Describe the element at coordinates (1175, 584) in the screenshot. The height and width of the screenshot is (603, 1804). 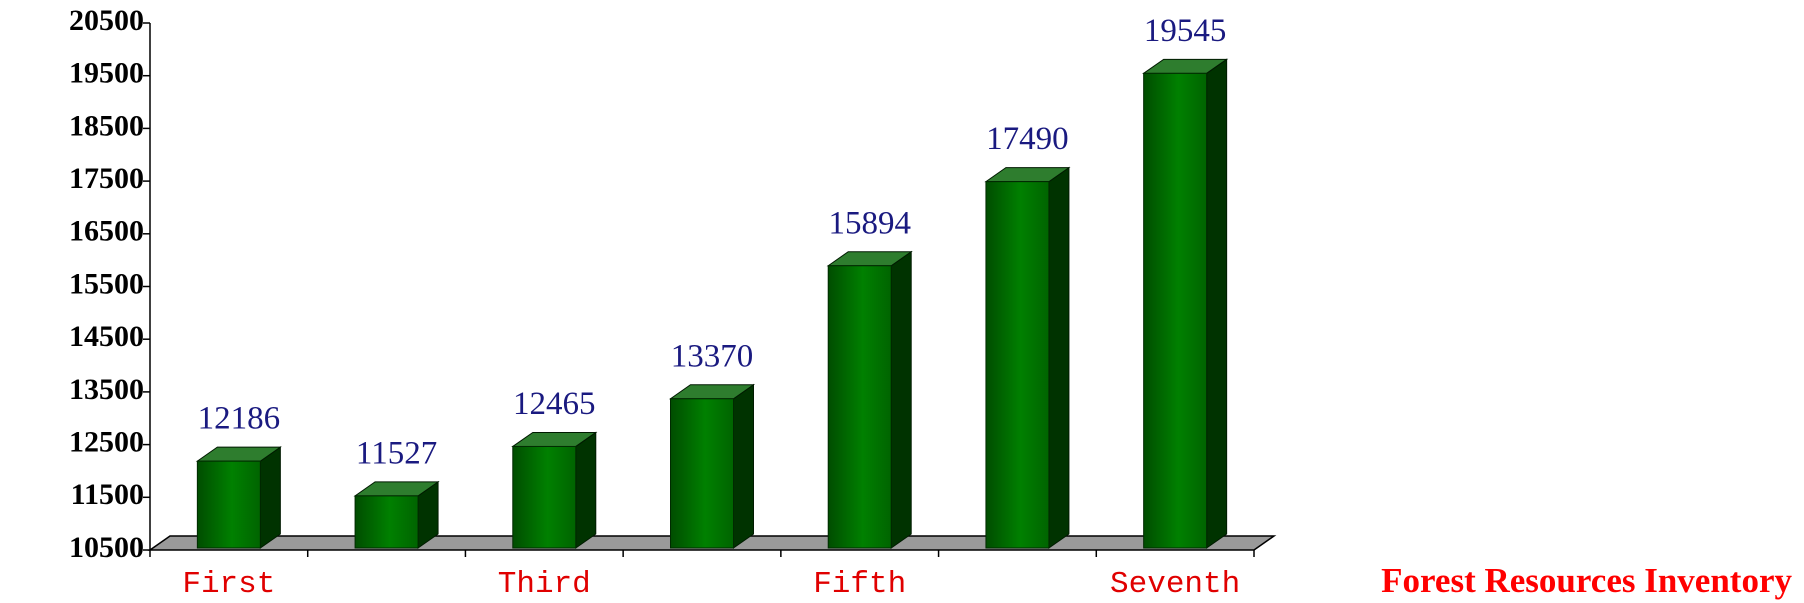
I see `x-tick-label: Seventh` at that location.